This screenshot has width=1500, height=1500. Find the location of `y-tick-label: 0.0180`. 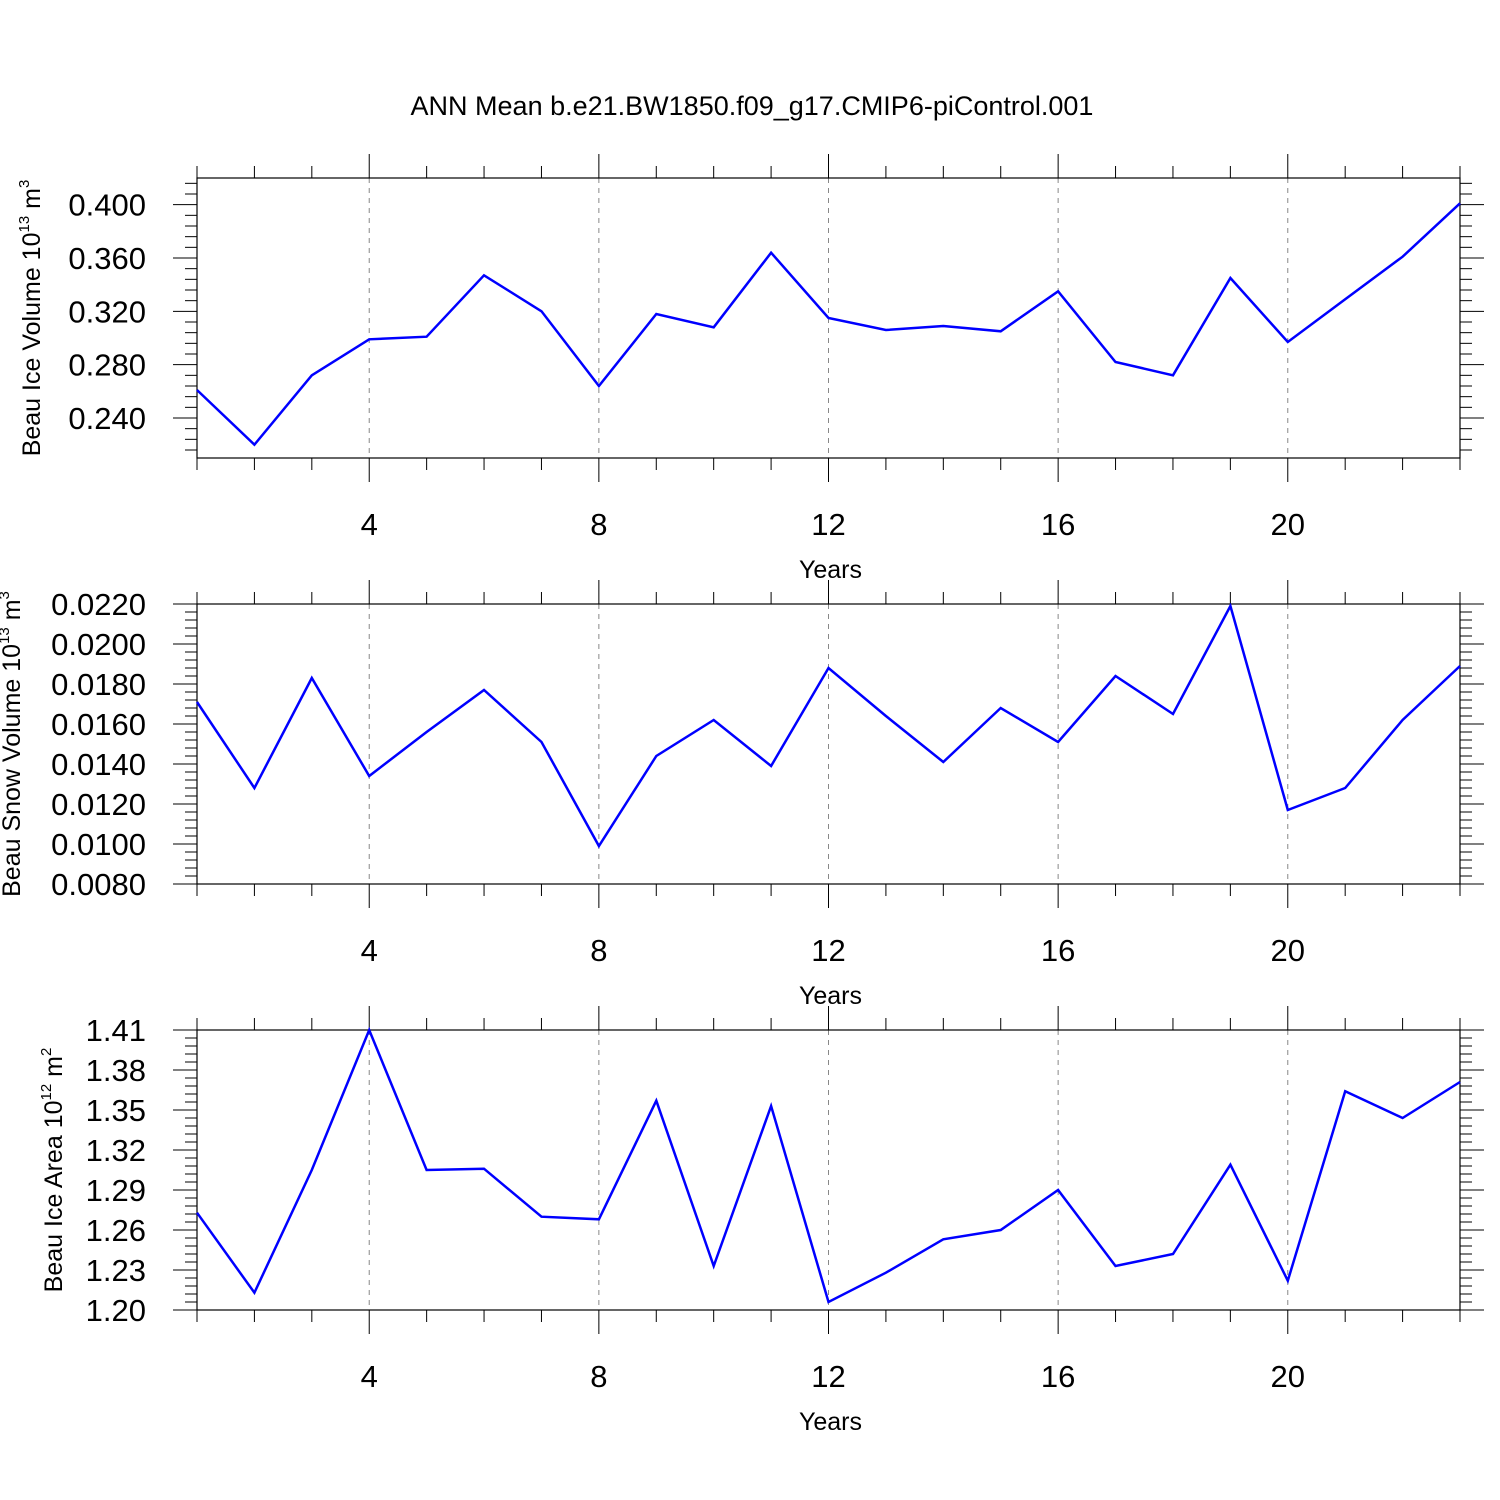

y-tick-label: 0.0180 is located at coordinates (98, 684).